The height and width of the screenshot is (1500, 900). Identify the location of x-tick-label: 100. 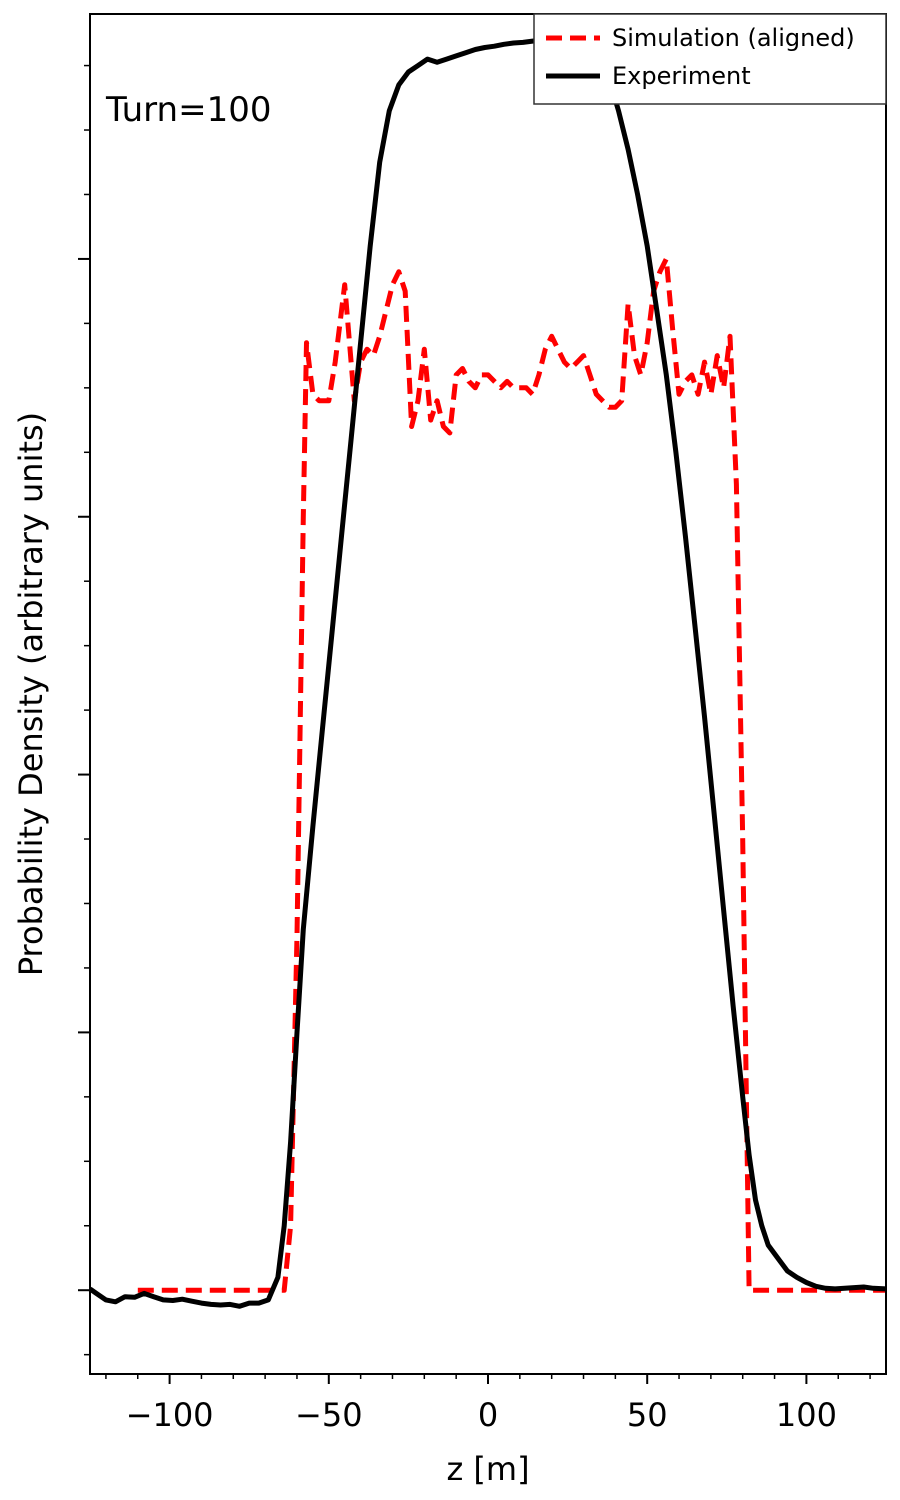
(806, 1415).